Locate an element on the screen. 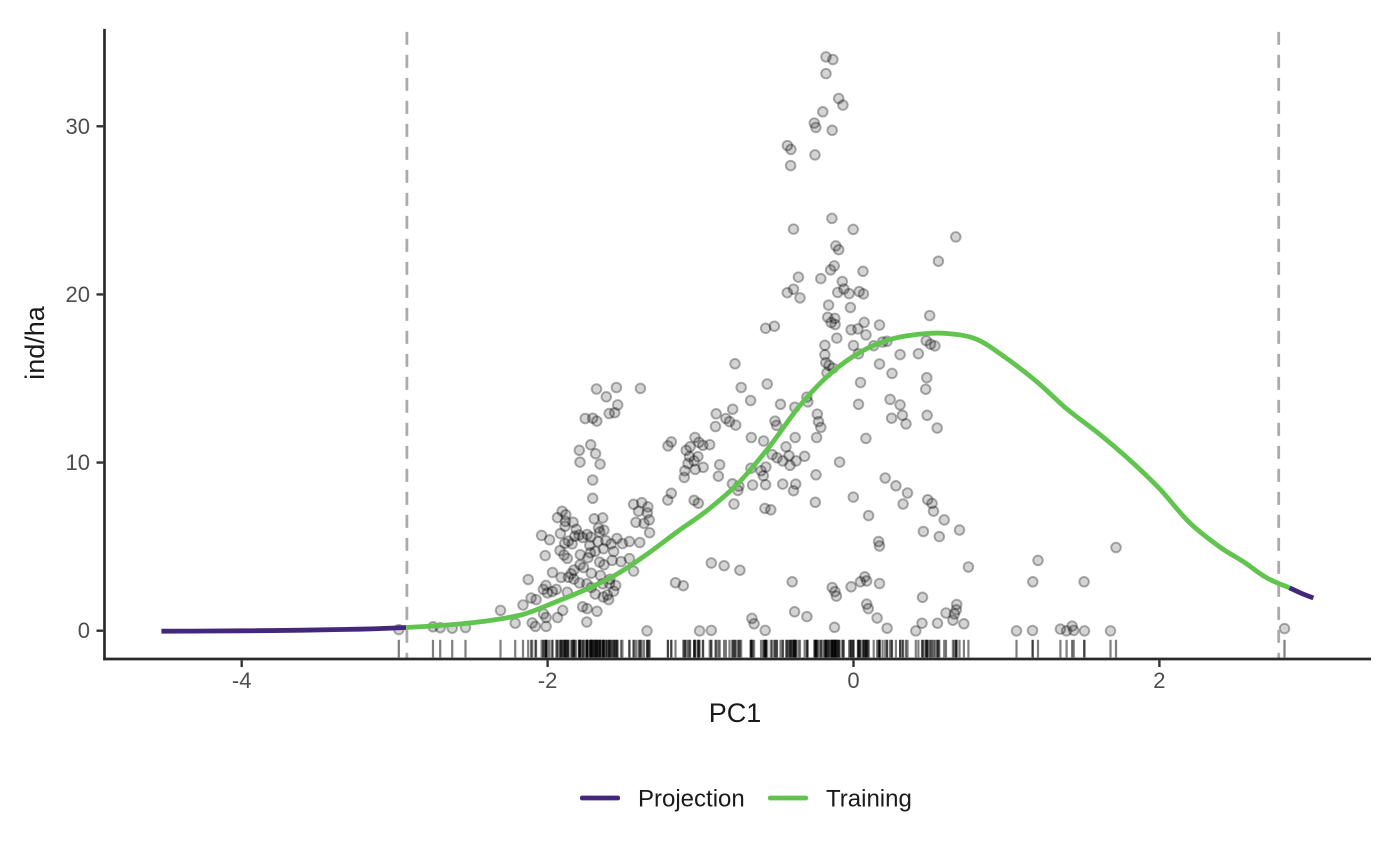 This screenshot has width=1400, height=865. x-tick-label: -4 is located at coordinates (242, 680).